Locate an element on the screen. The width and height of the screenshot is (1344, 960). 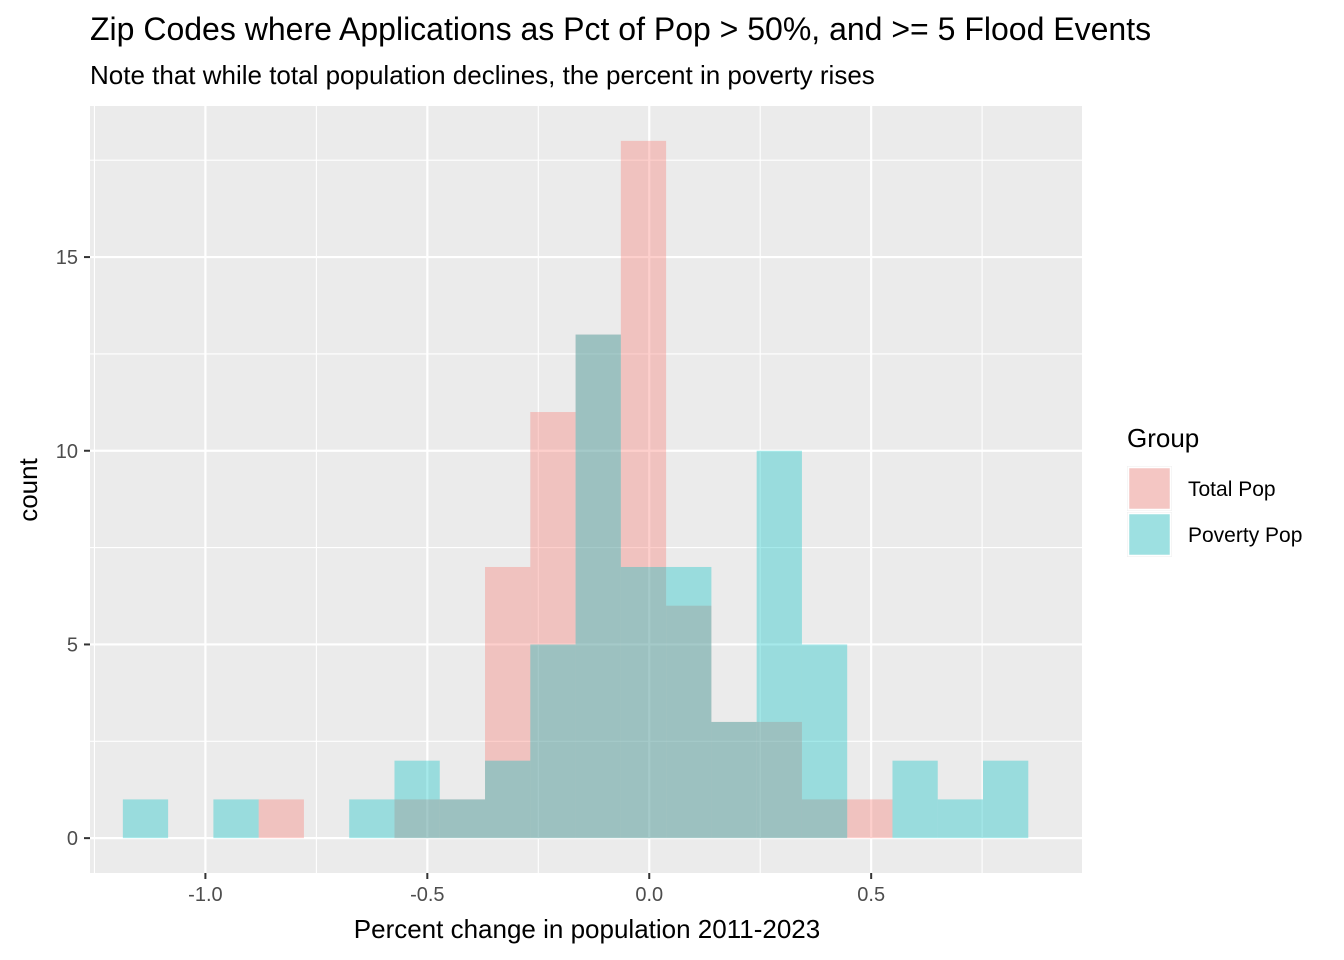
legend-label: Poverty Pop is located at coordinates (1245, 535).